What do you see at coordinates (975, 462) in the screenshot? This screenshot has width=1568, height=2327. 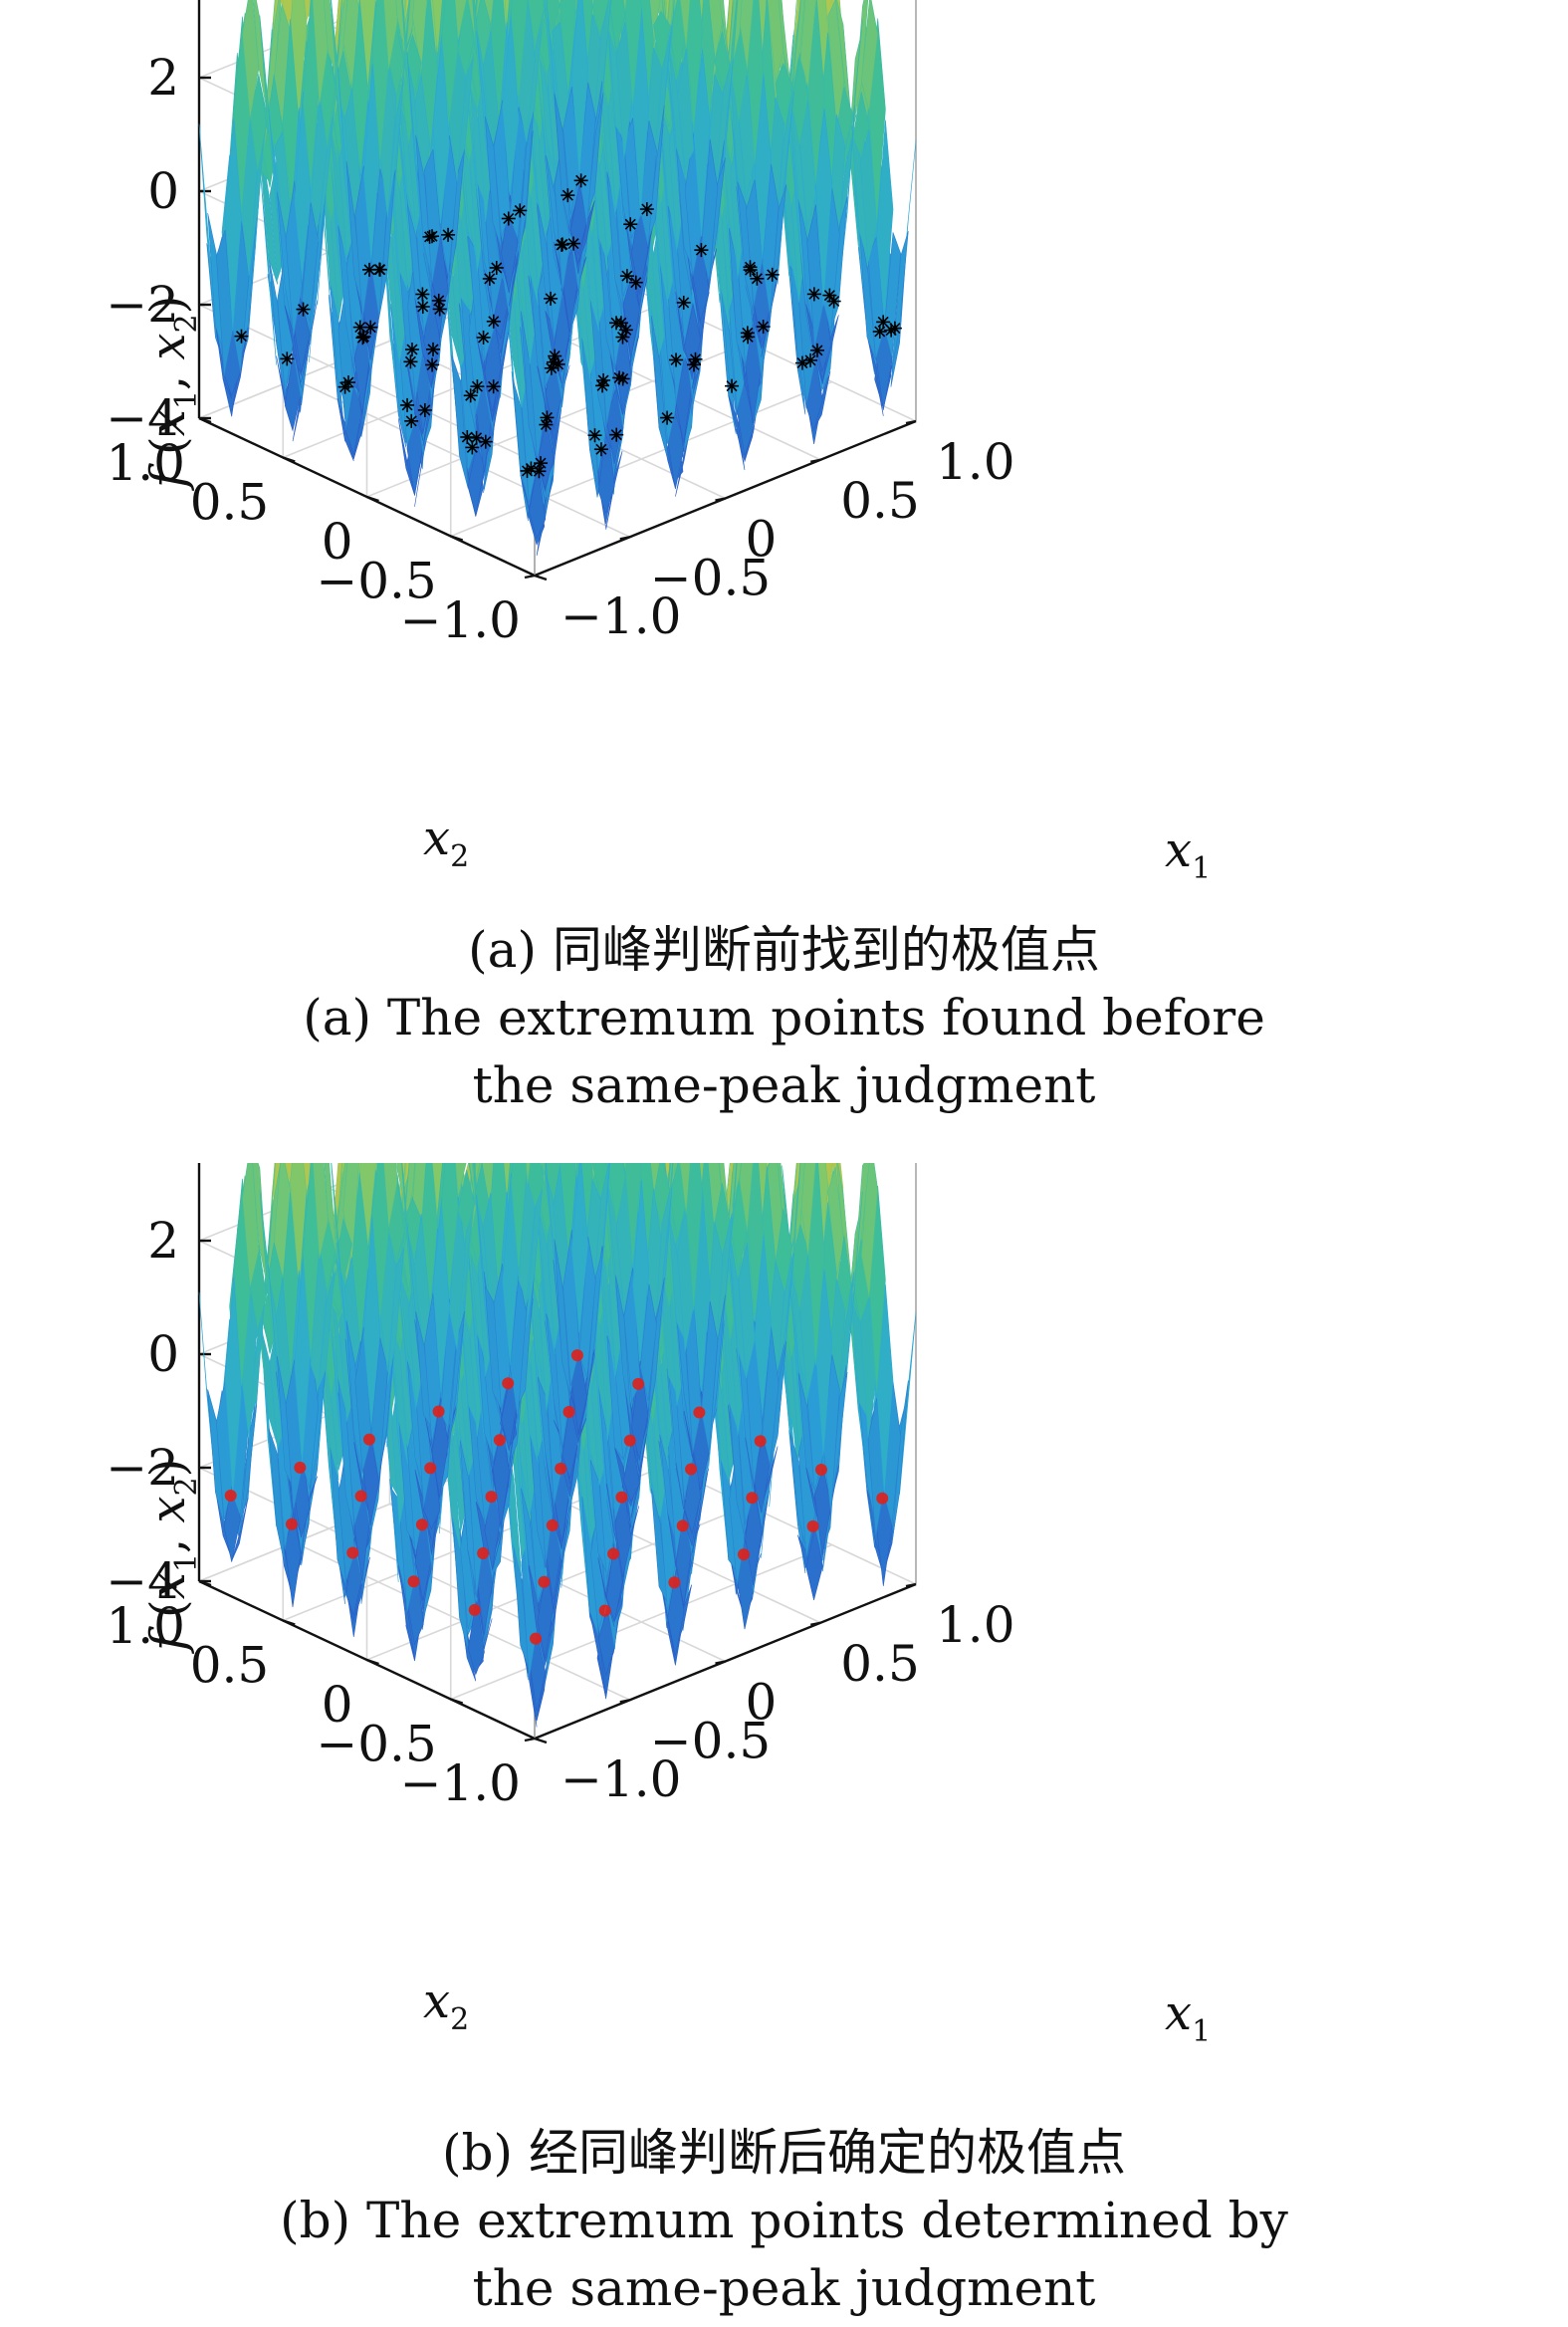 I see `x1-tick-label: 1.0` at bounding box center [975, 462].